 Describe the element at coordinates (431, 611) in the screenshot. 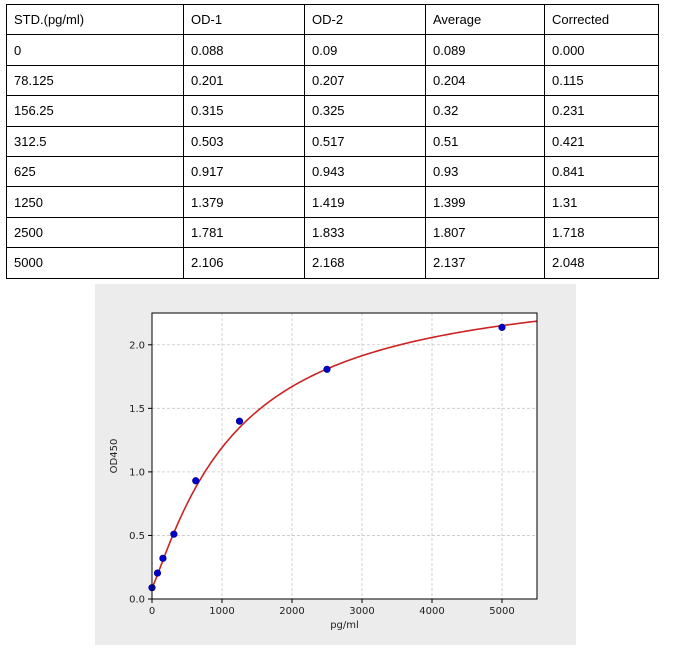

I see `x-tick-label: 4000` at that location.